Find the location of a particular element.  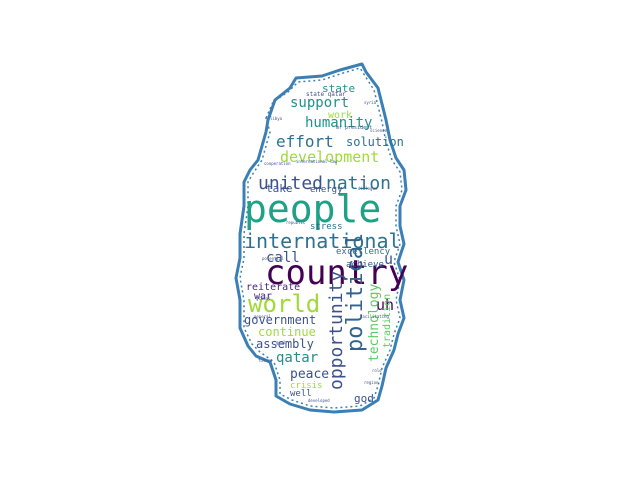

word-opportunity: opportunity is located at coordinates (336, 330).